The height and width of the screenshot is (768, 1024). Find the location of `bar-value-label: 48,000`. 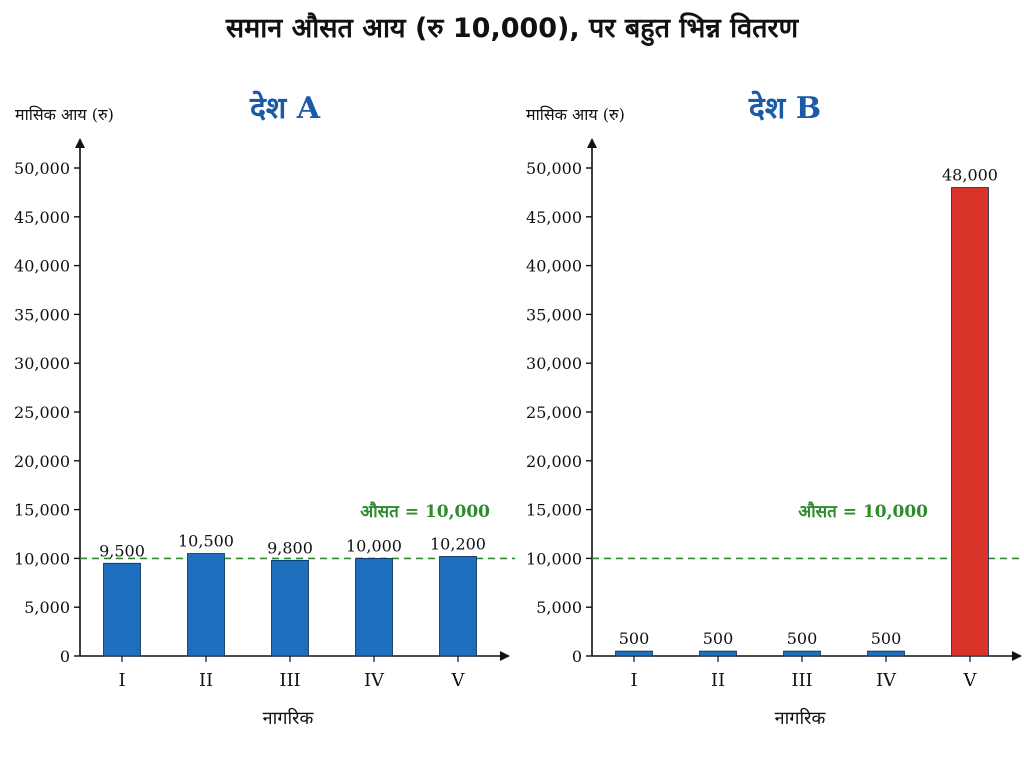

bar-value-label: 48,000 is located at coordinates (970, 175).